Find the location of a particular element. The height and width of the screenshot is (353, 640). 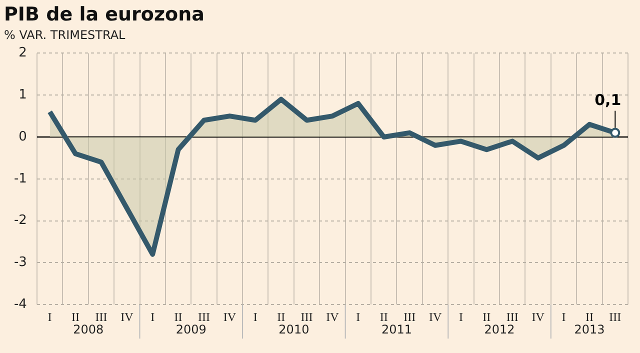

text: 2013 is located at coordinates (589, 329).